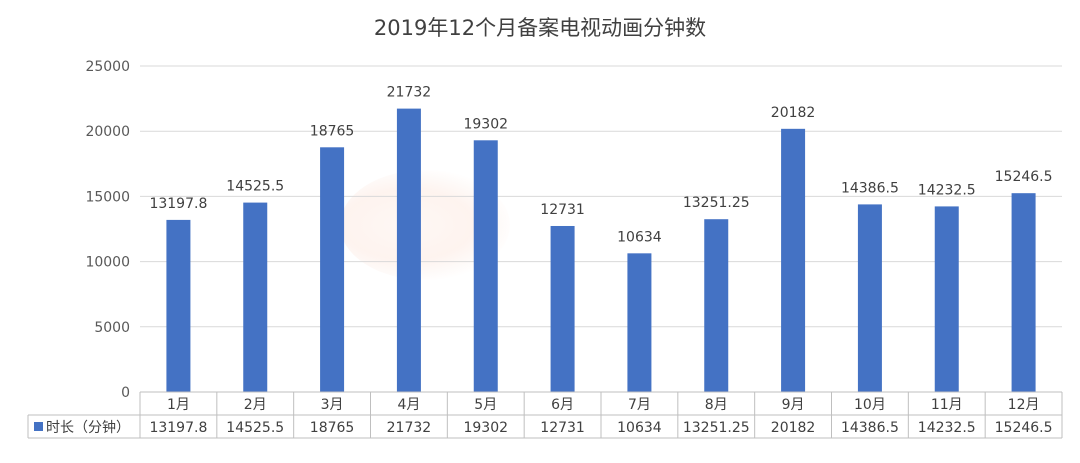 The width and height of the screenshot is (1080, 463). I want to click on x-category-label: 6月, so click(562, 405).